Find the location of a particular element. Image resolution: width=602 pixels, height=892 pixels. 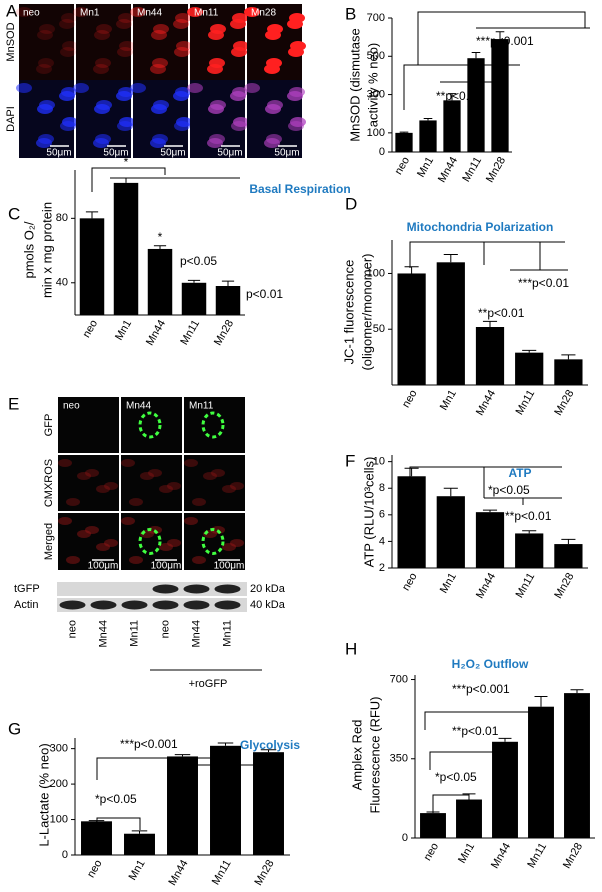

x-tick-label: Mn1 is located at coordinates (466, 853).